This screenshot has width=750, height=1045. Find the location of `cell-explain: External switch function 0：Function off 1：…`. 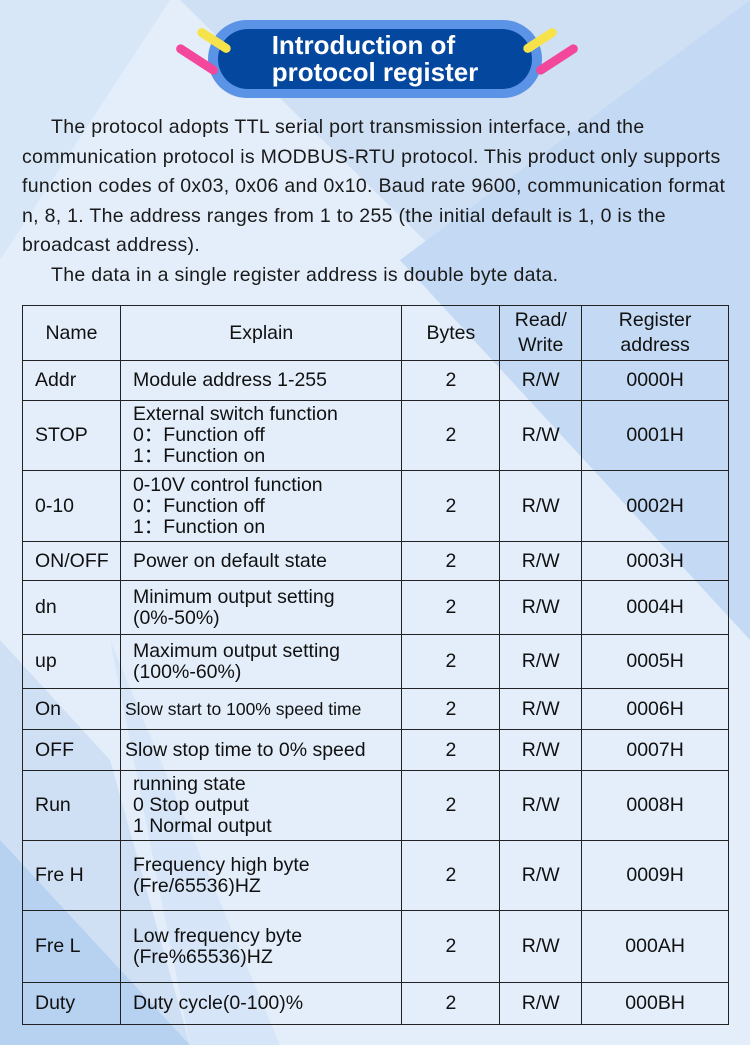

cell-explain: External switch function 0：Function off 1：… is located at coordinates (261, 435).